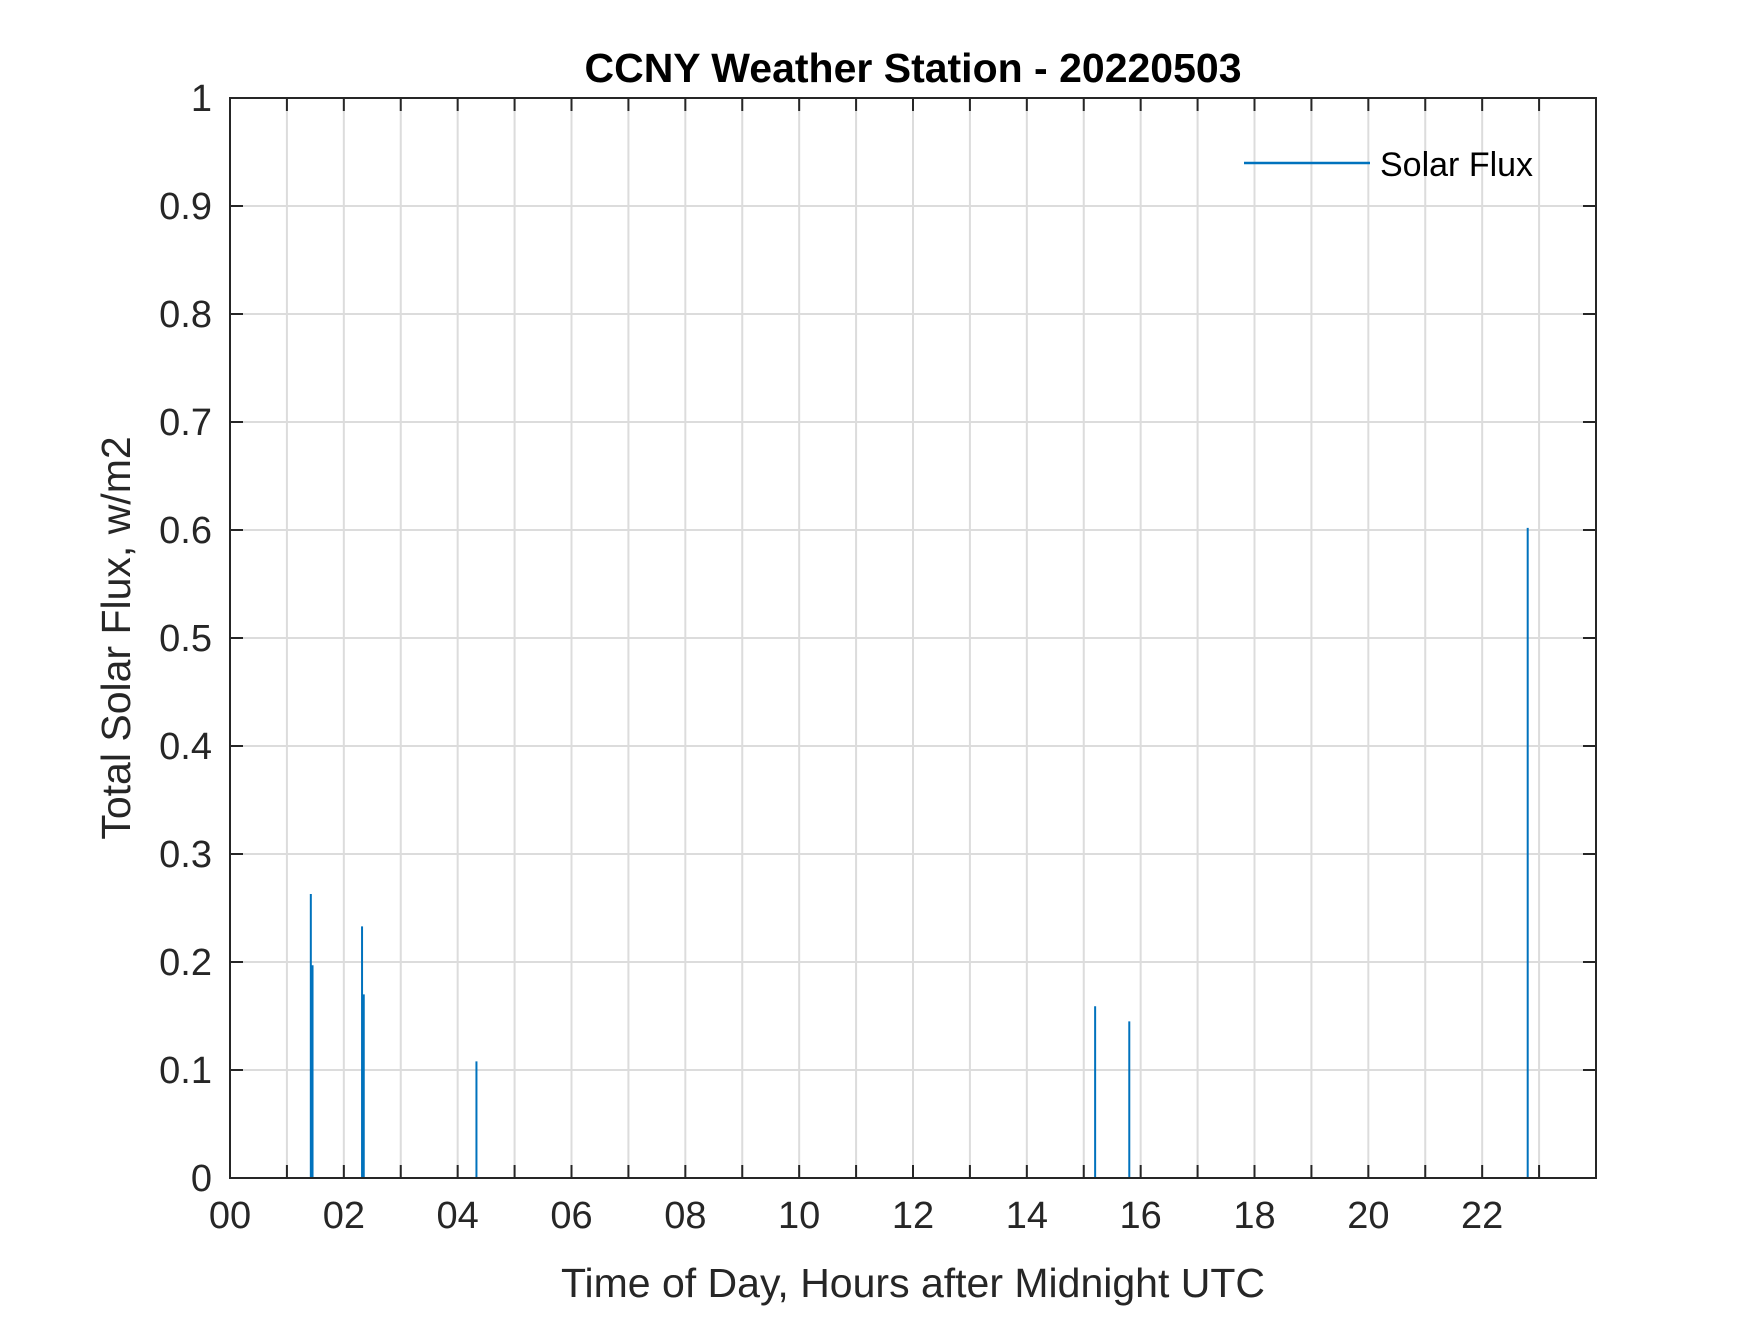 This screenshot has height=1318, width=1750. I want to click on x-tick-label: 08, so click(685, 1216).